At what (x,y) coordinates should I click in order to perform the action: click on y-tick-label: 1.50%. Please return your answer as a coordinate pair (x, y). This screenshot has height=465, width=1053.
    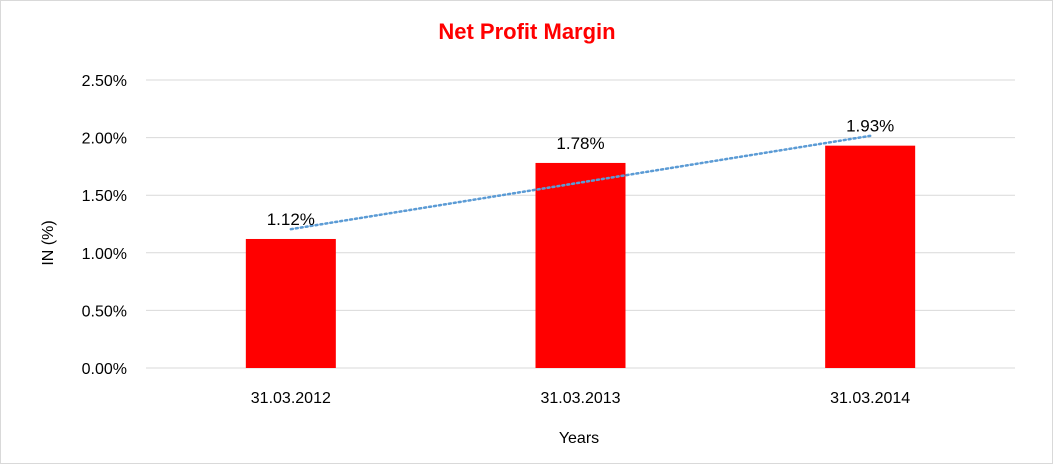
    Looking at the image, I should click on (104, 196).